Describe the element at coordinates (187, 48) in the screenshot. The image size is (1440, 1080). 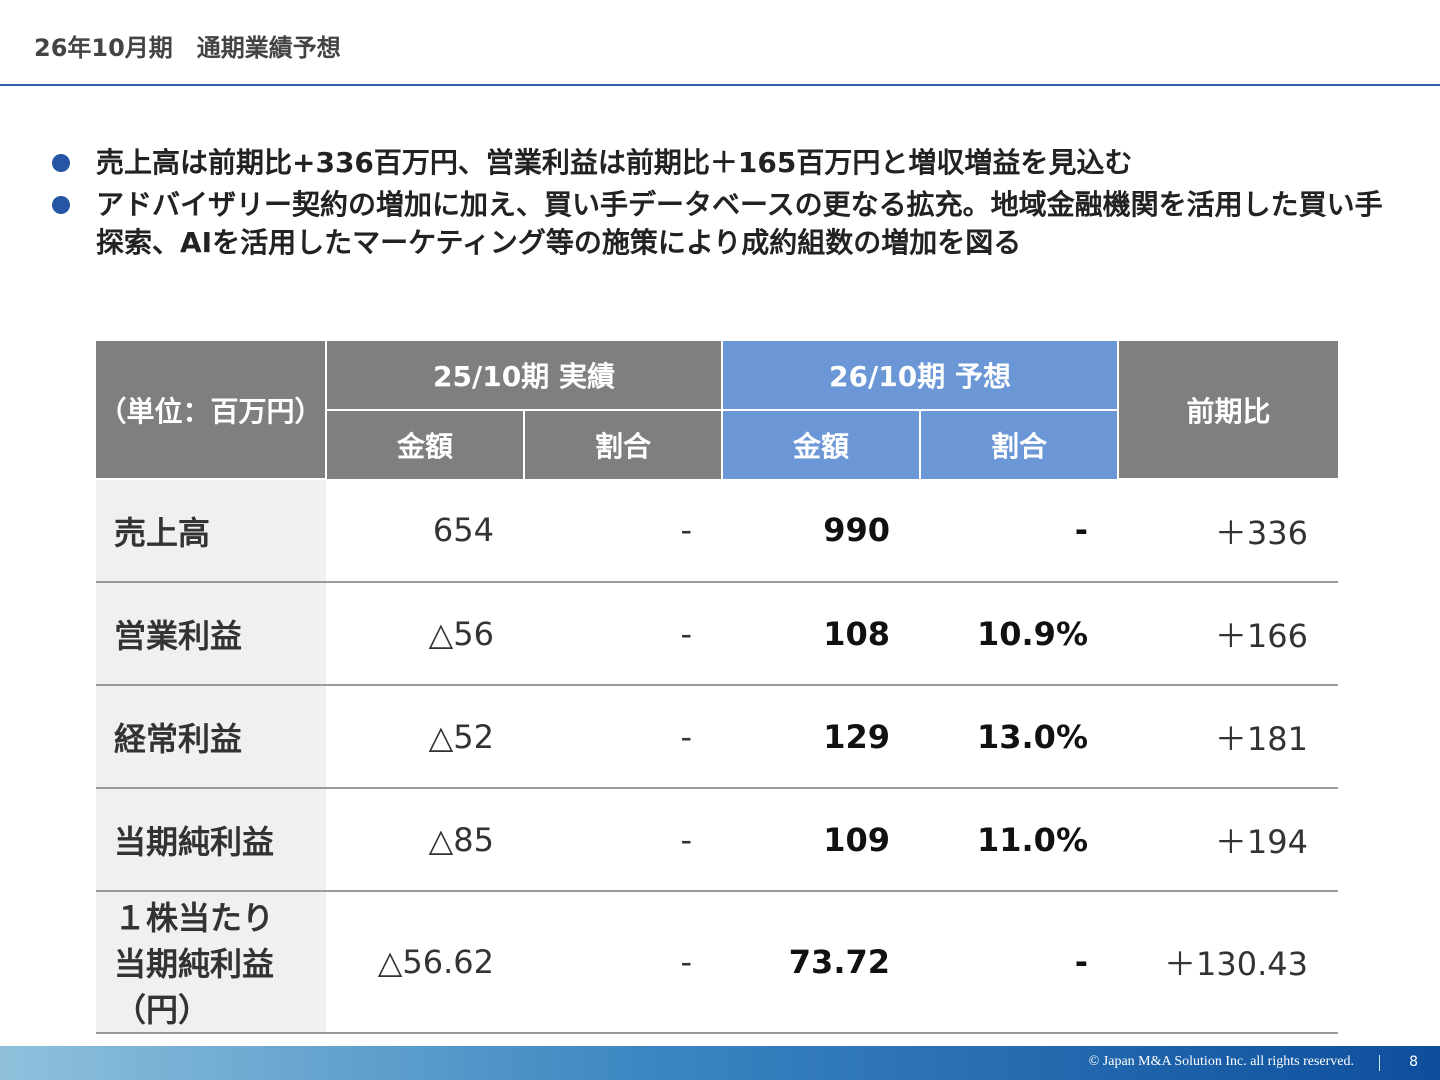
I see `slide-title: 26年10月期 通期業績予想` at that location.